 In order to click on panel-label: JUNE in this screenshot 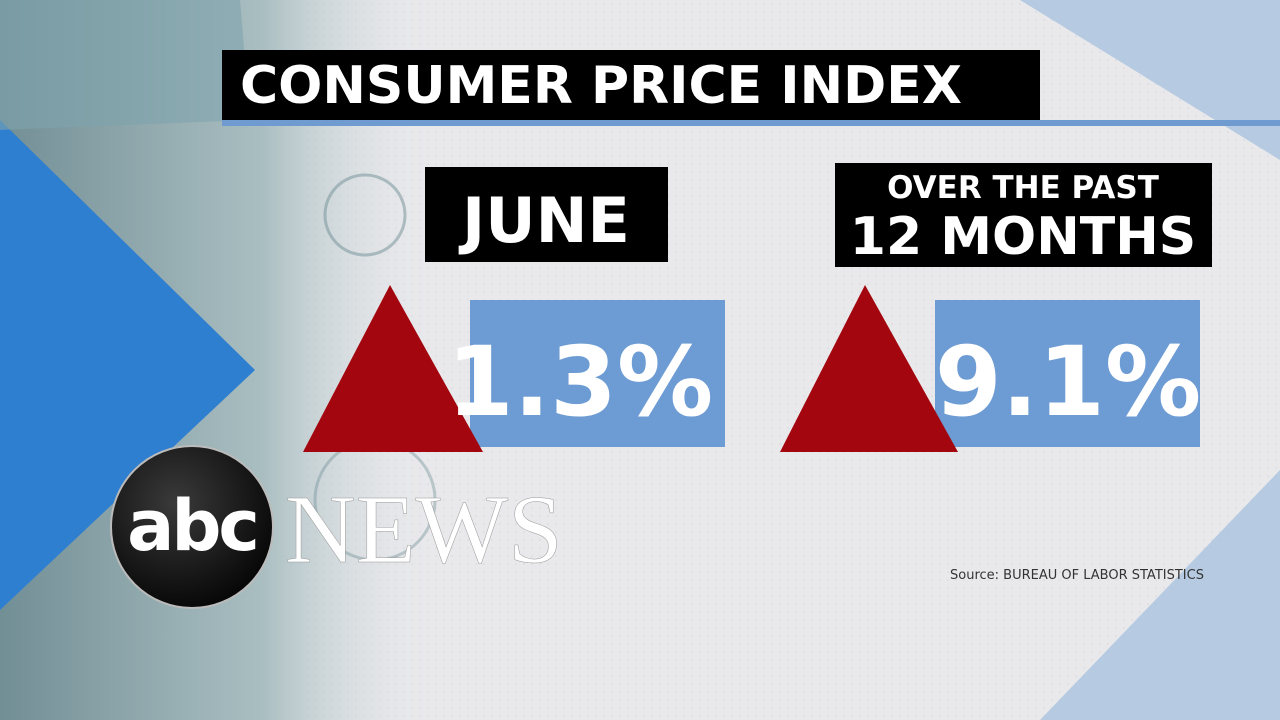, I will do `click(544, 220)`.